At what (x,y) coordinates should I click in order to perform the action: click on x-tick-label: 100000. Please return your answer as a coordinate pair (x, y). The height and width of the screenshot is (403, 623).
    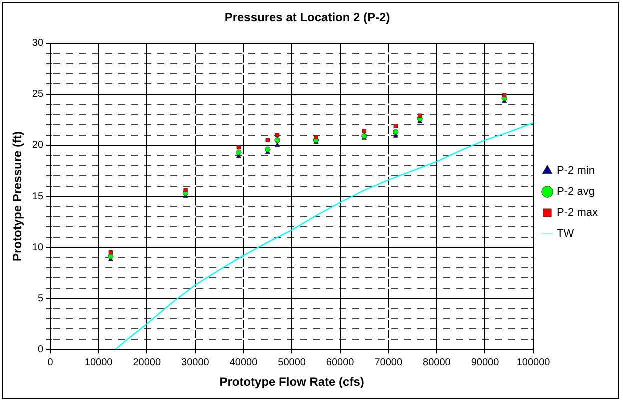
    Looking at the image, I should click on (533, 362).